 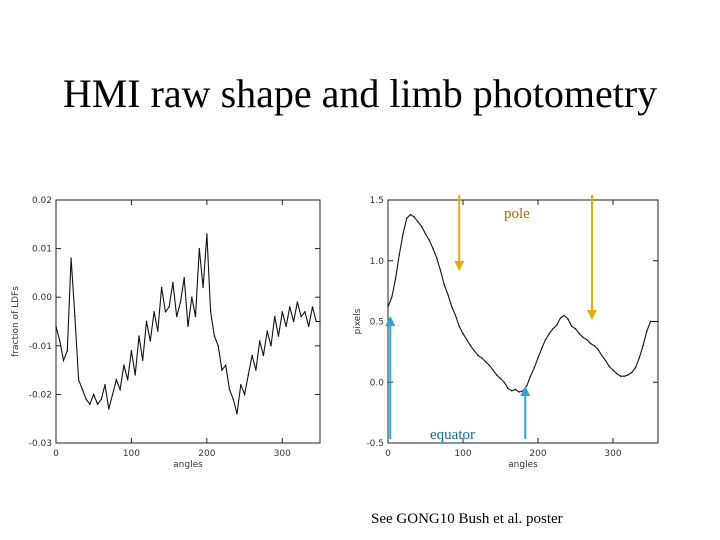 What do you see at coordinates (40, 444) in the screenshot?
I see `y-tick-label: -0.03` at bounding box center [40, 444].